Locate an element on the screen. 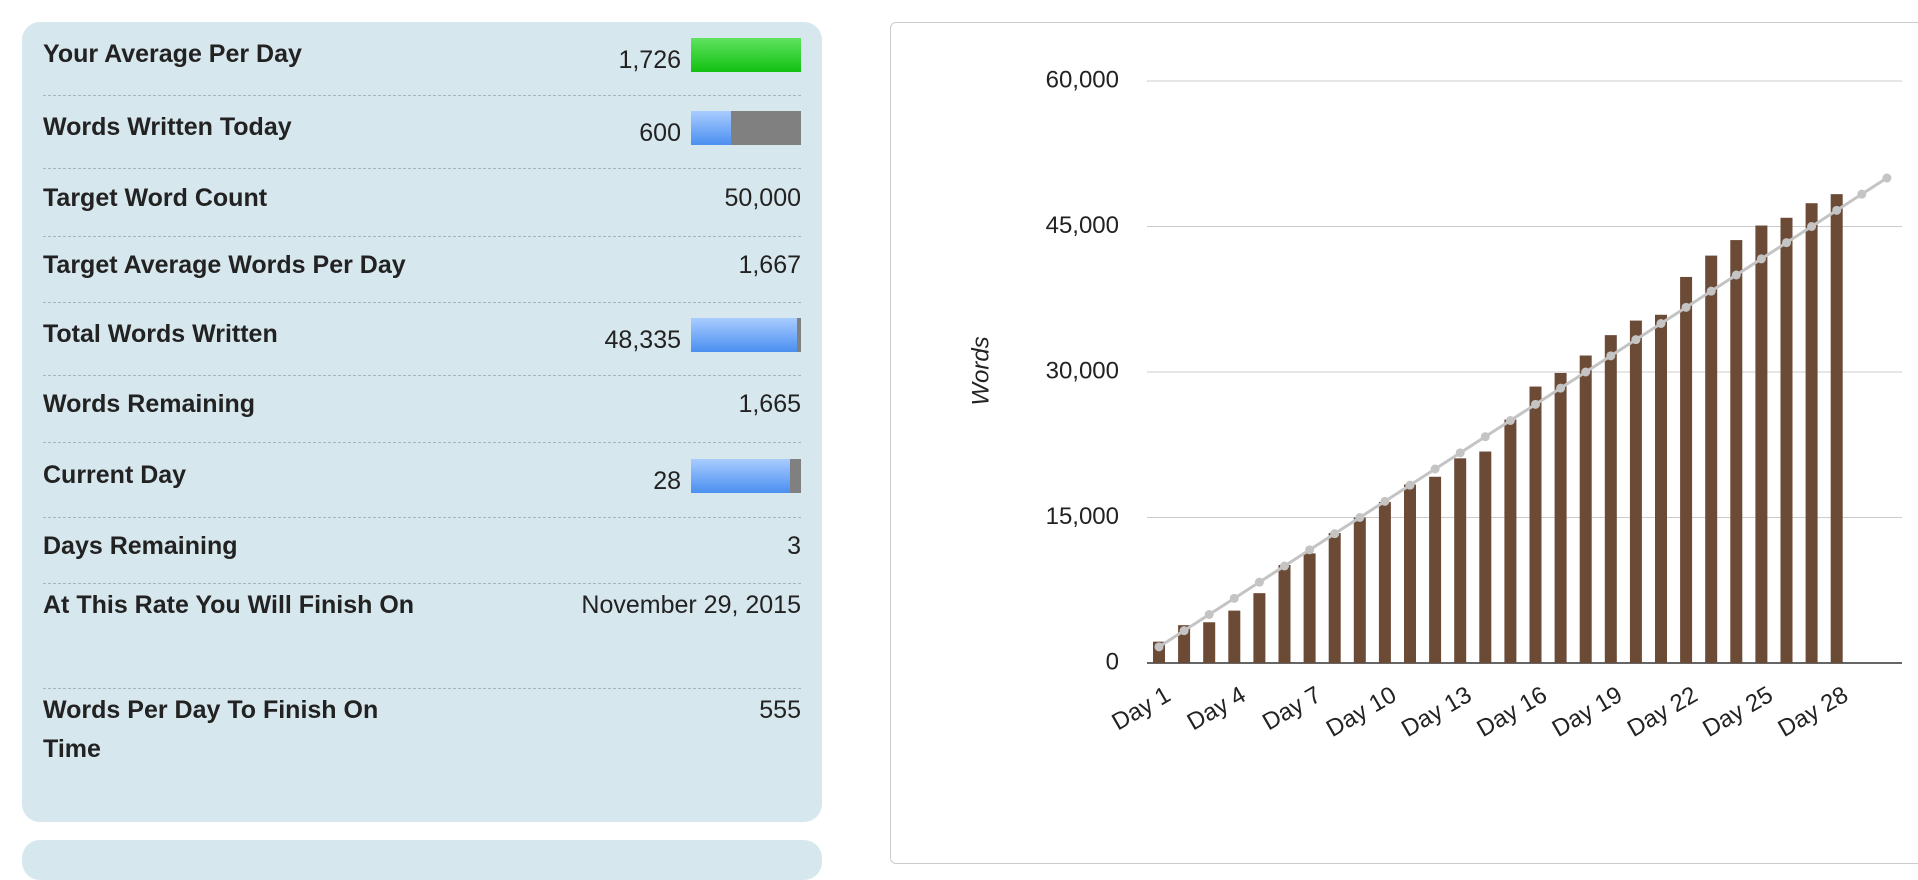  y-tick-label: 45,000 is located at coordinates (1082, 225).